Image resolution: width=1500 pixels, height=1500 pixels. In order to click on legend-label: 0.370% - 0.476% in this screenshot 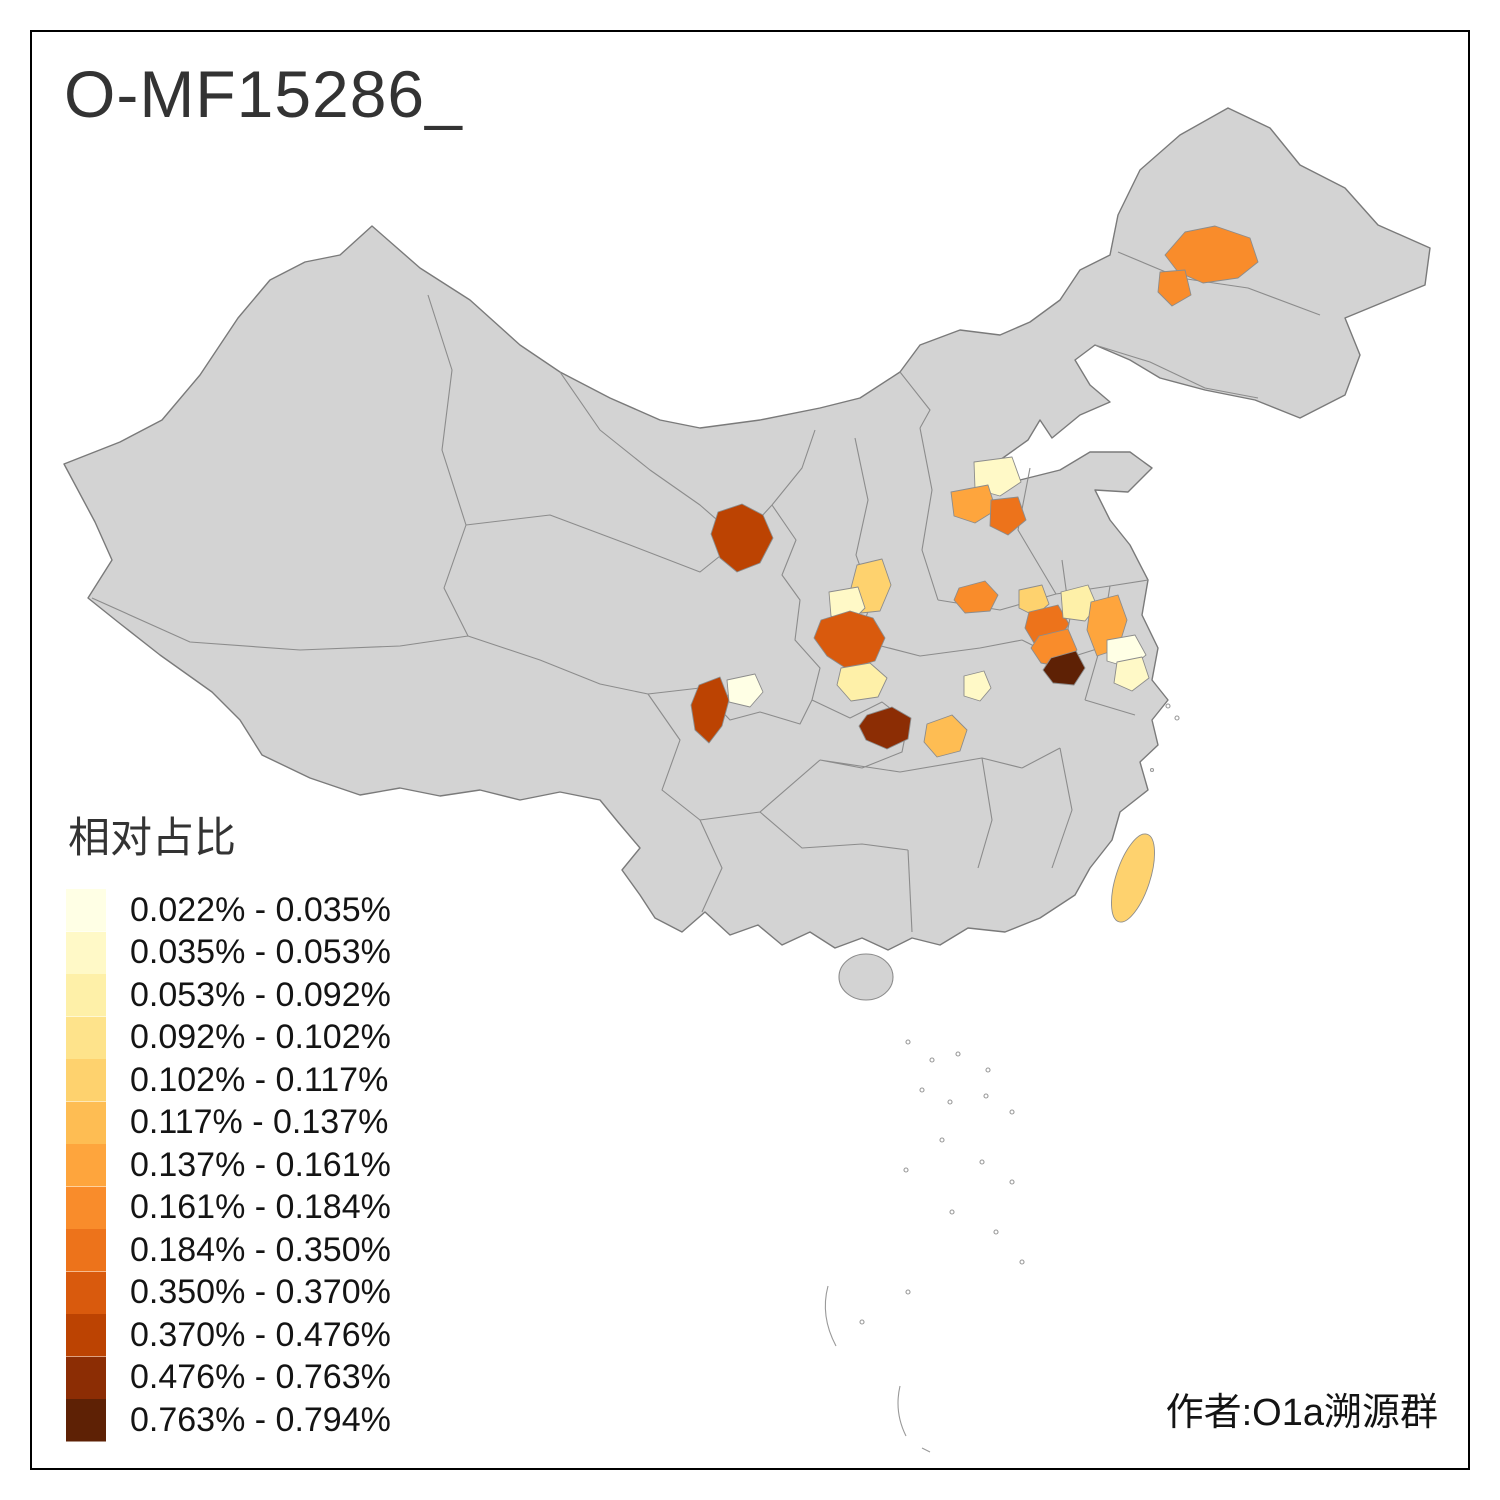, I will do `click(260, 1334)`.